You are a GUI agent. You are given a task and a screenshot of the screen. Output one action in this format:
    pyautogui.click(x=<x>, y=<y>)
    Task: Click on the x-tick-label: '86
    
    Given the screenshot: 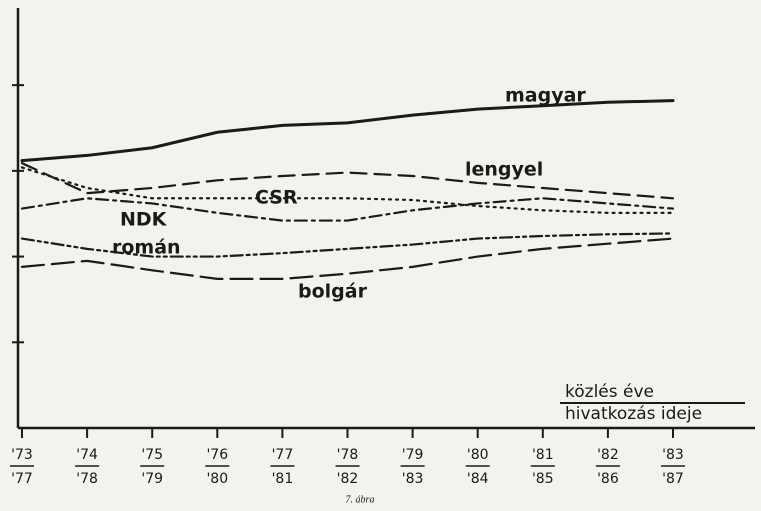 What is the action you would take?
    pyautogui.click(x=608, y=479)
    